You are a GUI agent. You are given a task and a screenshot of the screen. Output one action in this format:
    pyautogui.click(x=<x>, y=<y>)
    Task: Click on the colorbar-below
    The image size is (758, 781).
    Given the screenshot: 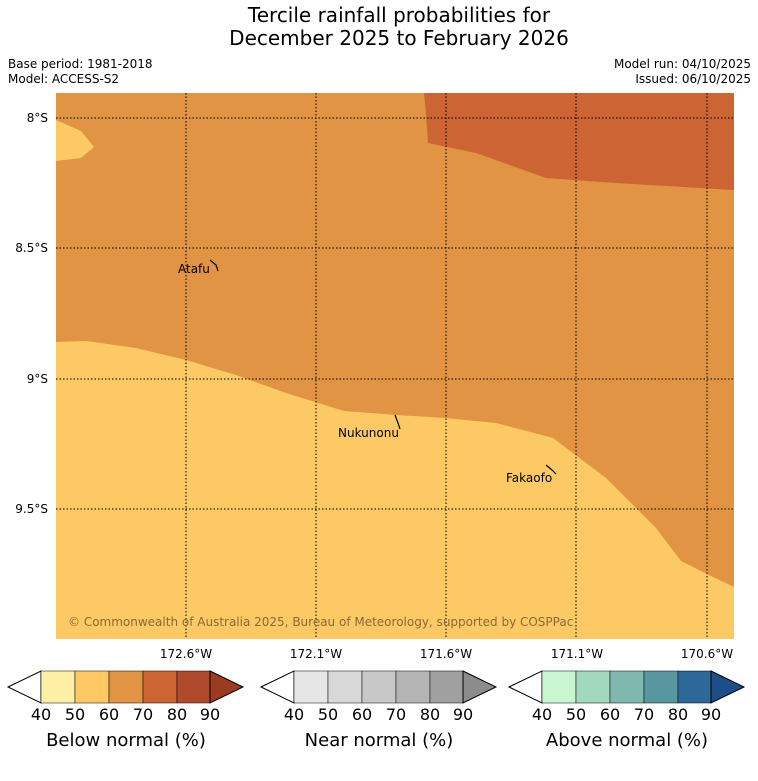 What is the action you would take?
    pyautogui.click(x=125, y=687)
    